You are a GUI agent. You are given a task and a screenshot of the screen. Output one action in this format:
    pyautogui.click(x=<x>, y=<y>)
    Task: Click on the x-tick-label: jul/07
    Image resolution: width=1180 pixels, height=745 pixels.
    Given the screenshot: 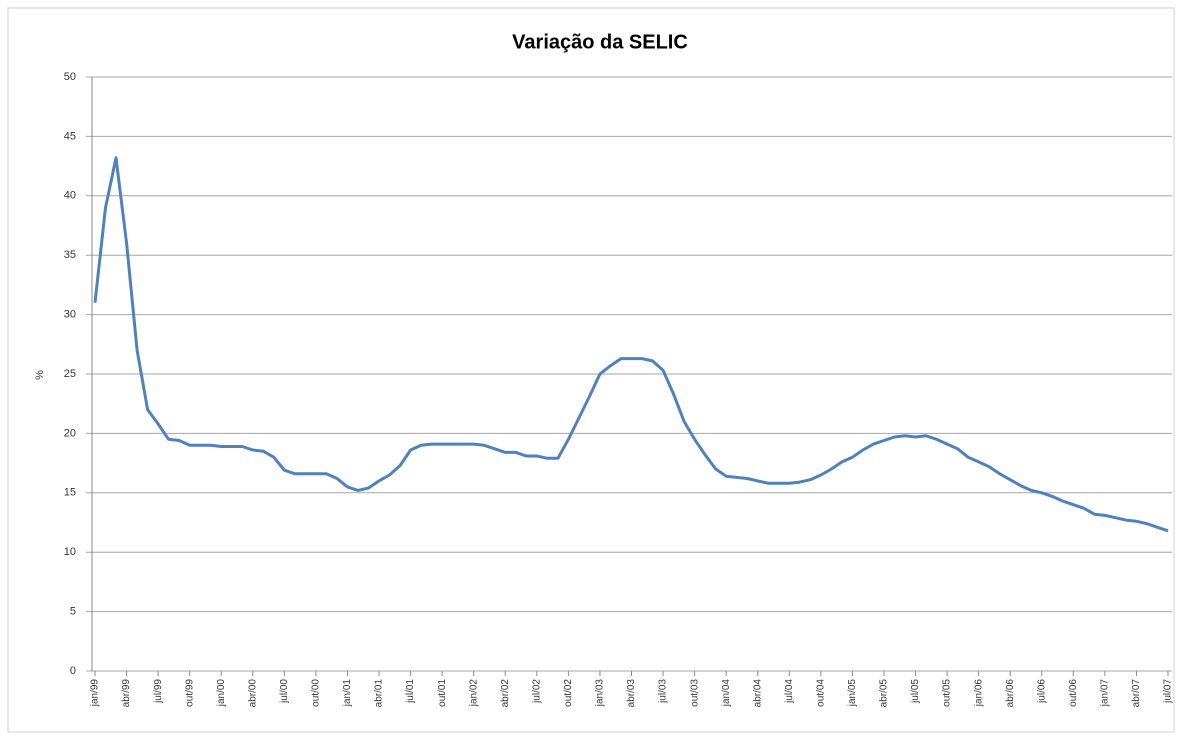 What is the action you would take?
    pyautogui.click(x=1168, y=691)
    